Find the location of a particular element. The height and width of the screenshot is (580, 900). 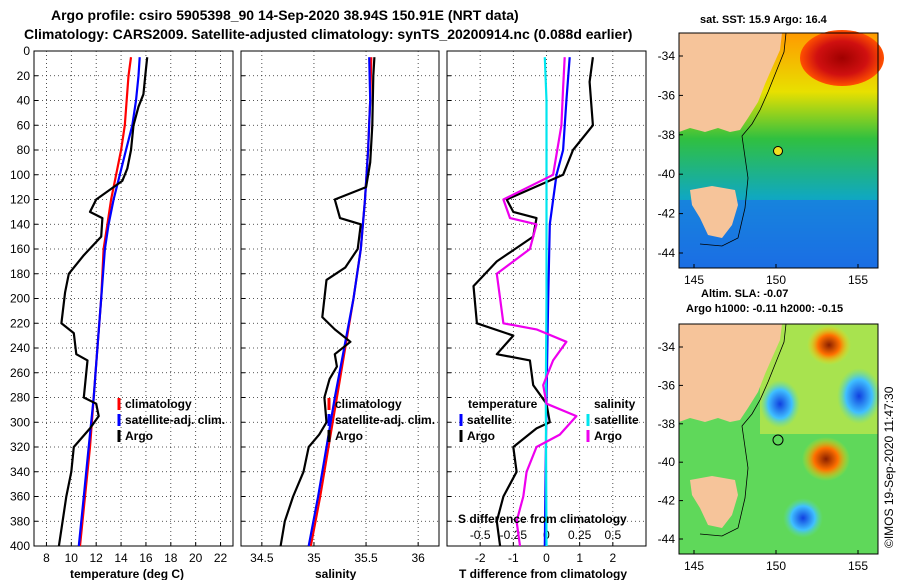

x-tick-label: 1 is located at coordinates (579, 558).